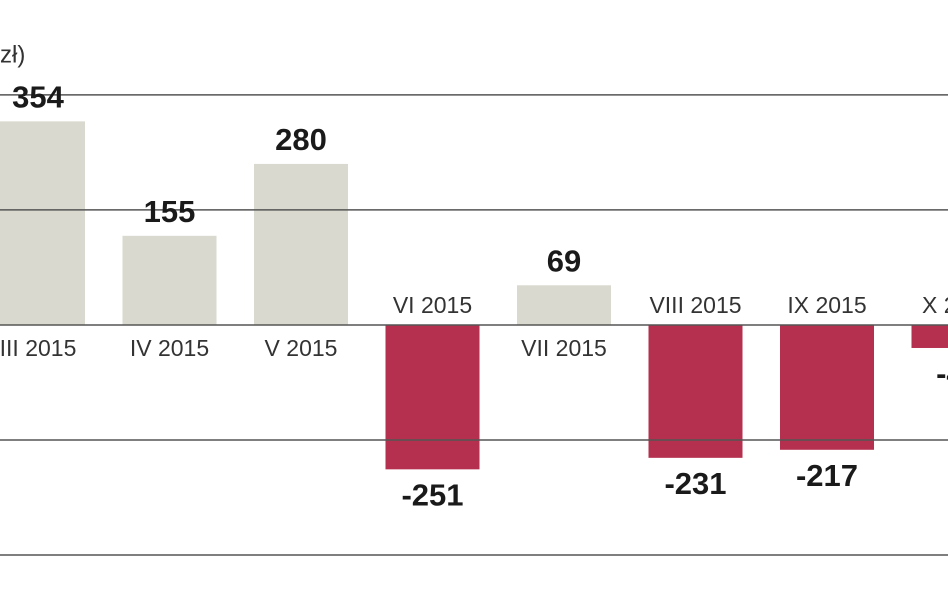 The height and width of the screenshot is (593, 948). What do you see at coordinates (432, 495) in the screenshot?
I see `value-label: -251` at bounding box center [432, 495].